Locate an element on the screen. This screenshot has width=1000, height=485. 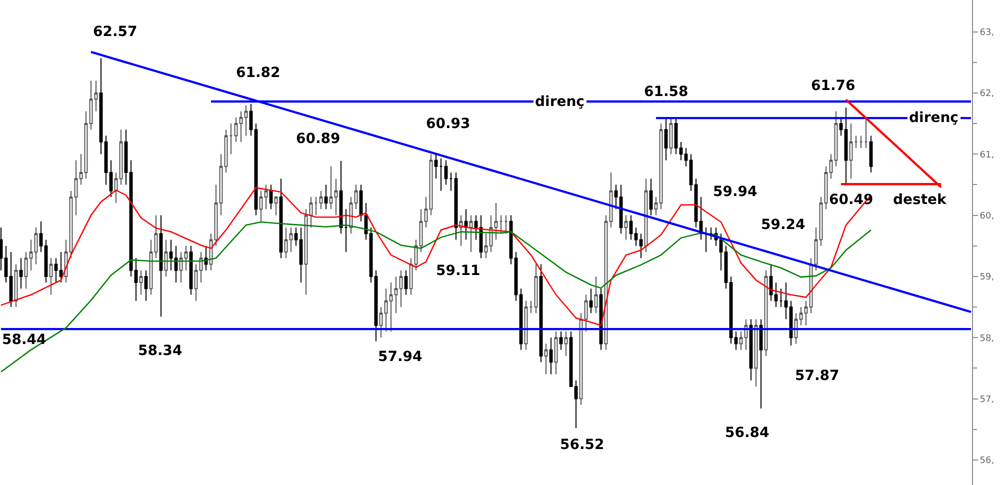
annotation: 58.34 is located at coordinates (160, 351).